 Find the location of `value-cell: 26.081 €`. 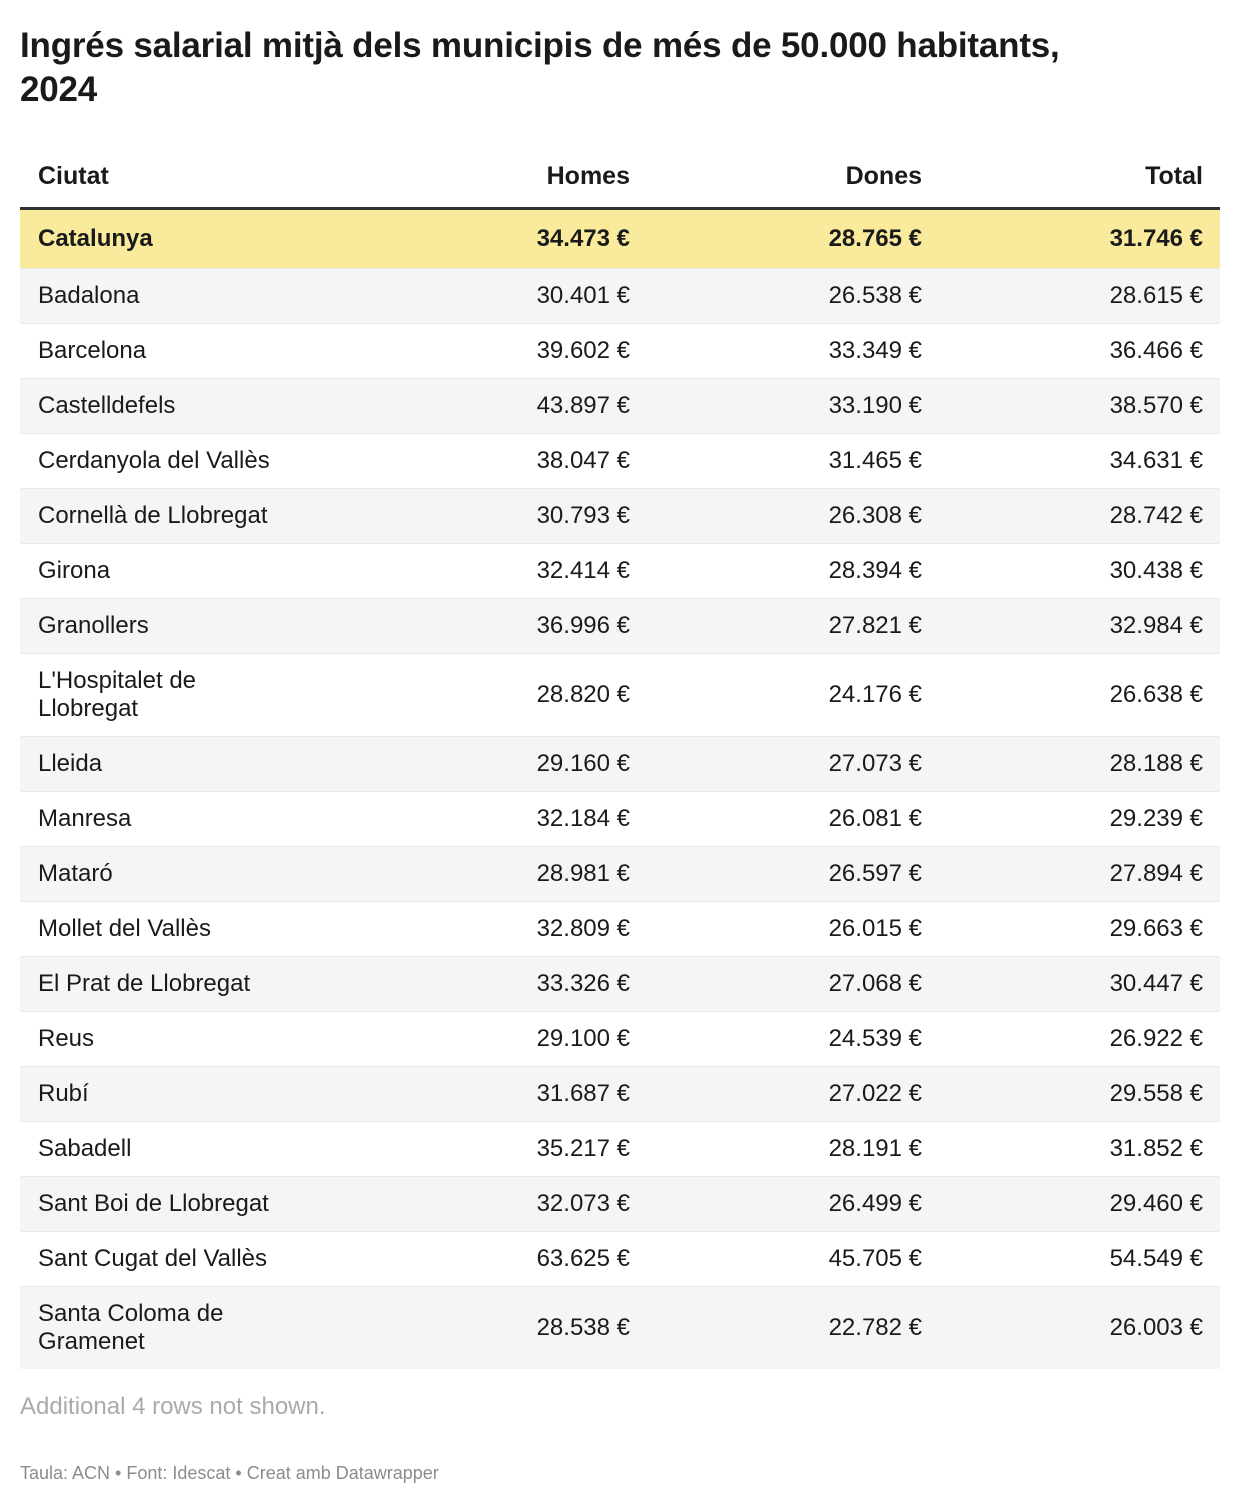

value-cell: 26.081 € is located at coordinates (875, 819).